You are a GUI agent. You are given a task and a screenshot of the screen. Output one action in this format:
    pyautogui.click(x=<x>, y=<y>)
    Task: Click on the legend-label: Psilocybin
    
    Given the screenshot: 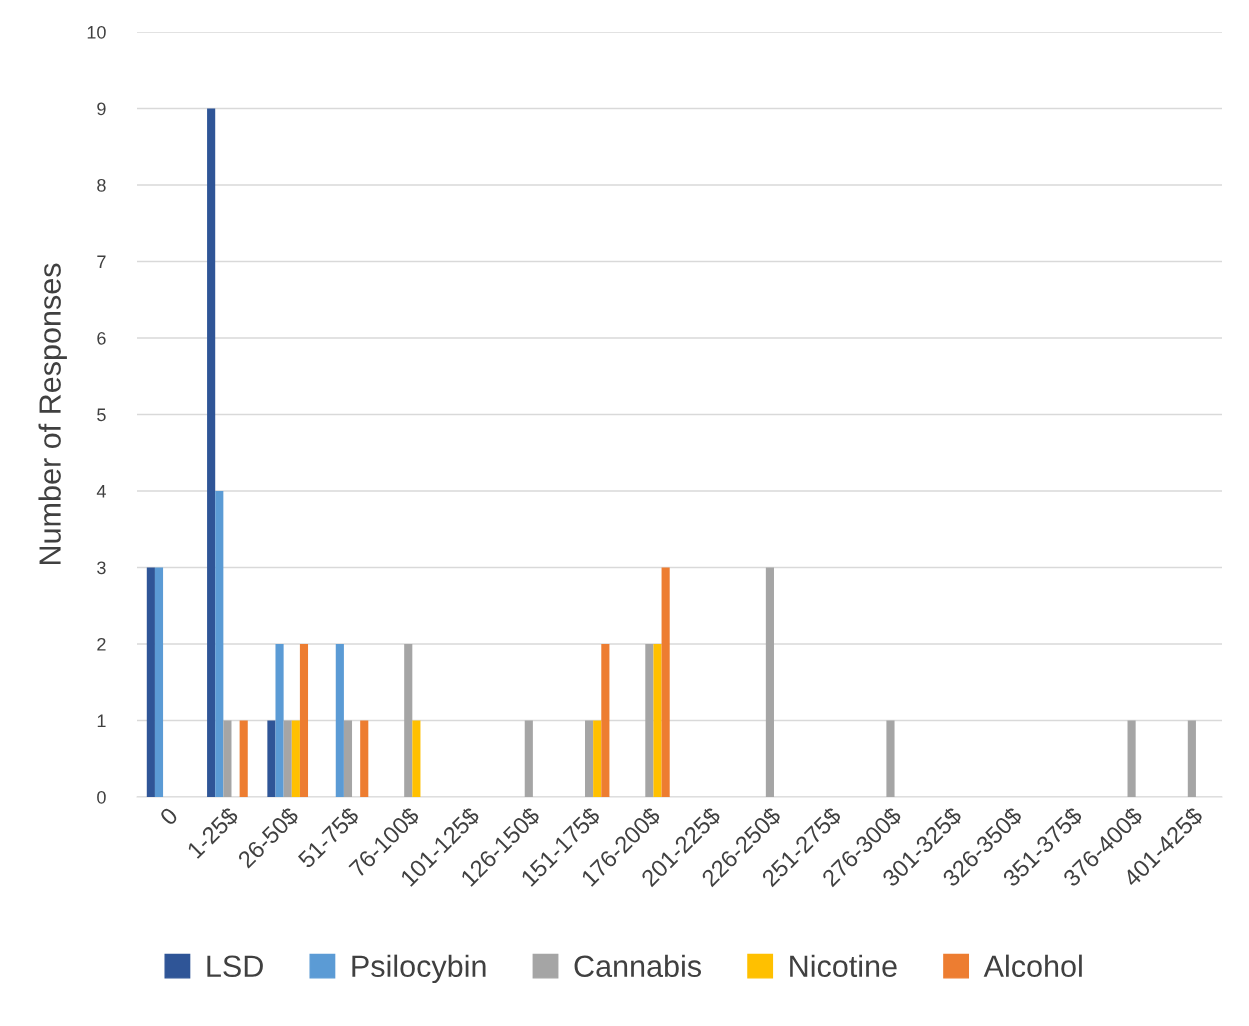 What is the action you would take?
    pyautogui.click(x=419, y=969)
    